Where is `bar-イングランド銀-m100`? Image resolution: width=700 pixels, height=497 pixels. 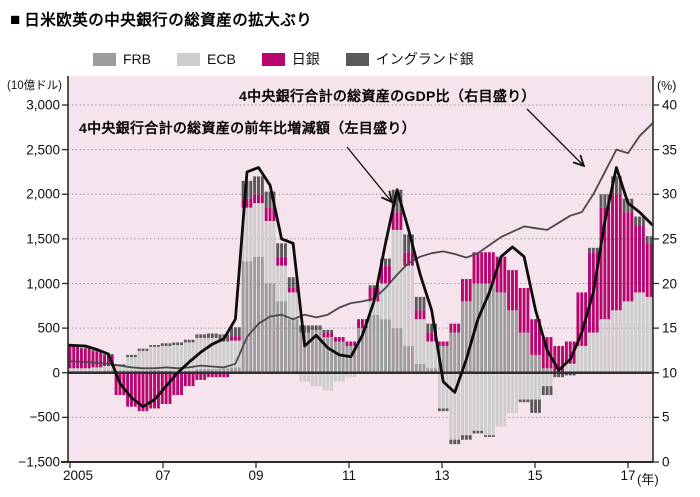
bar-イングランド銀-m100 is located at coordinates (455, 442).